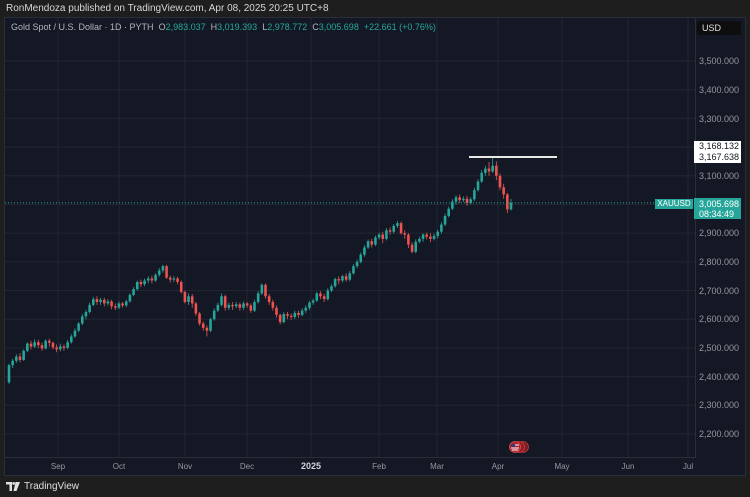 This screenshot has height=497, width=750. Describe the element at coordinates (719, 119) in the screenshot. I see `price-tick: 3,300.000` at that location.